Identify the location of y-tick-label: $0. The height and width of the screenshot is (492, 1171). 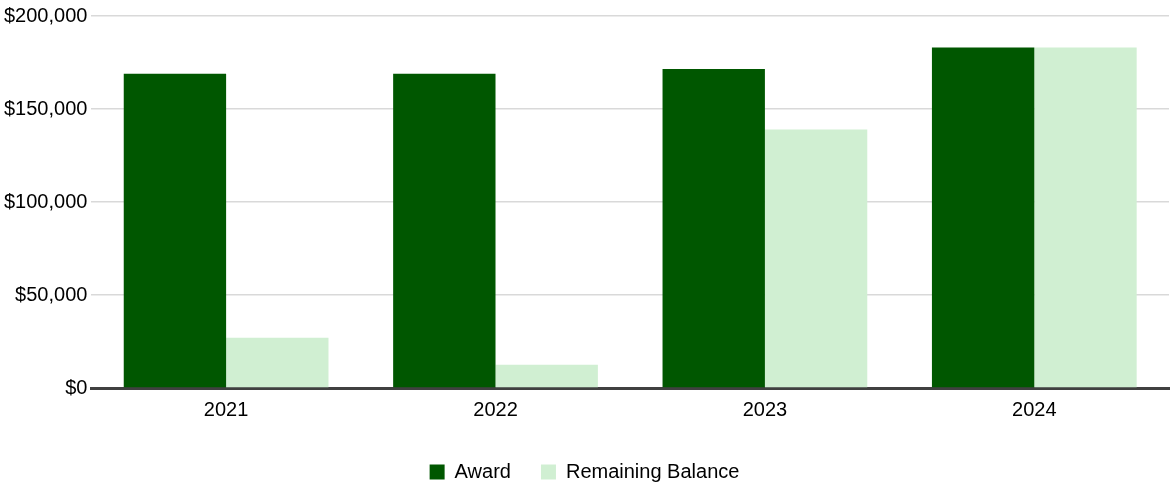
(76, 386).